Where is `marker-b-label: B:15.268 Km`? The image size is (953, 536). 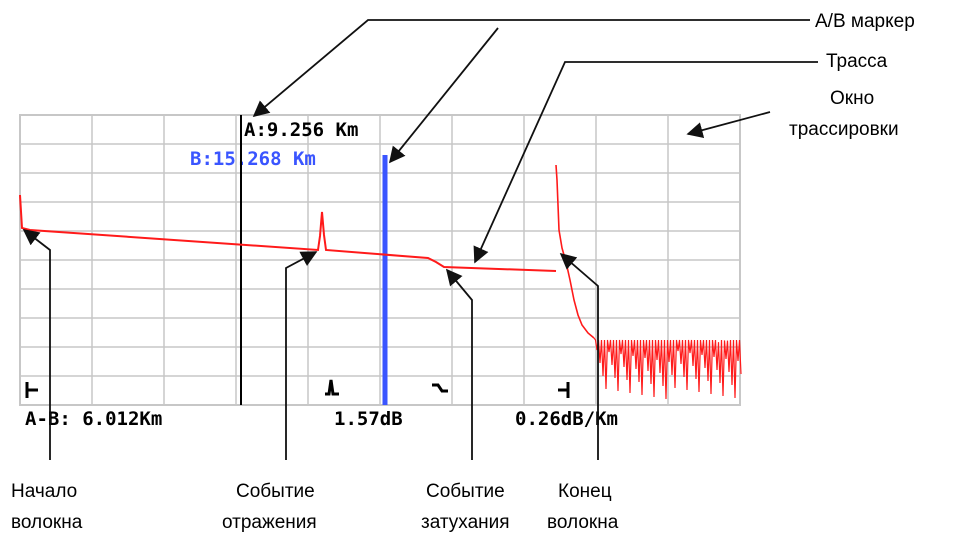
marker-b-label: B:15.268 Km is located at coordinates (253, 159).